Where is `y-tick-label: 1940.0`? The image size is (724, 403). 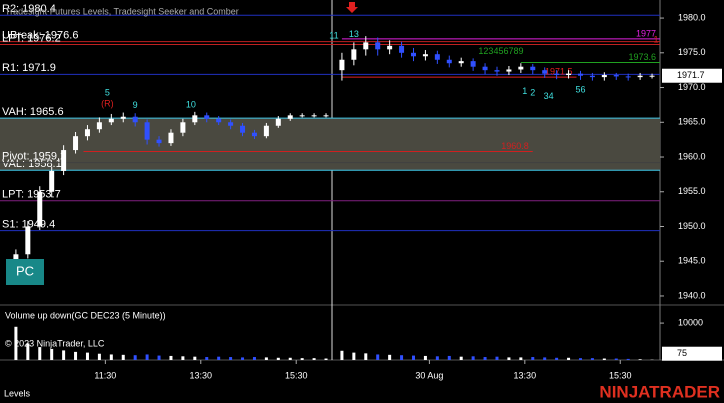 y-tick-label: 1940.0 is located at coordinates (692, 295).